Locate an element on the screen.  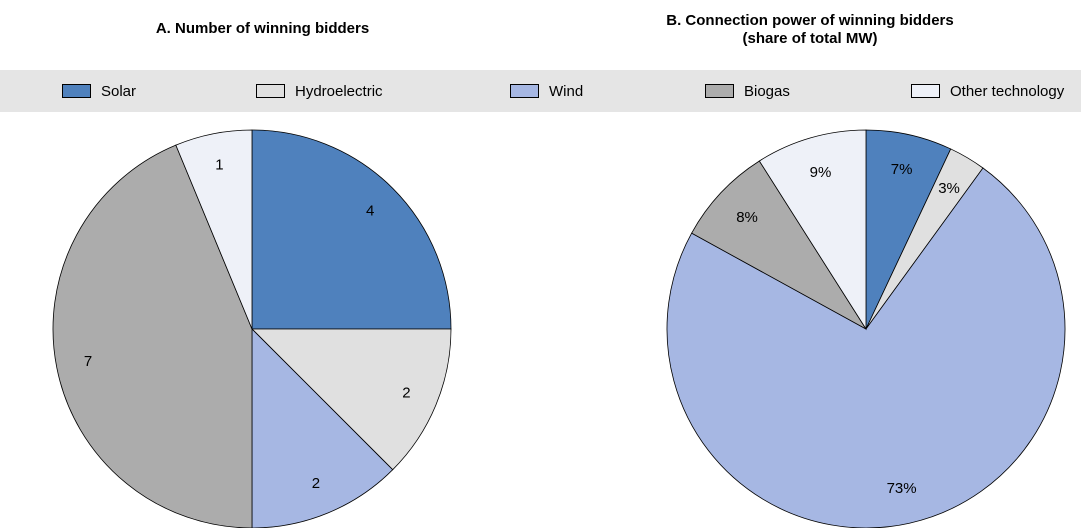
legend-item-other-technology: Other technology is located at coordinates (987, 91).